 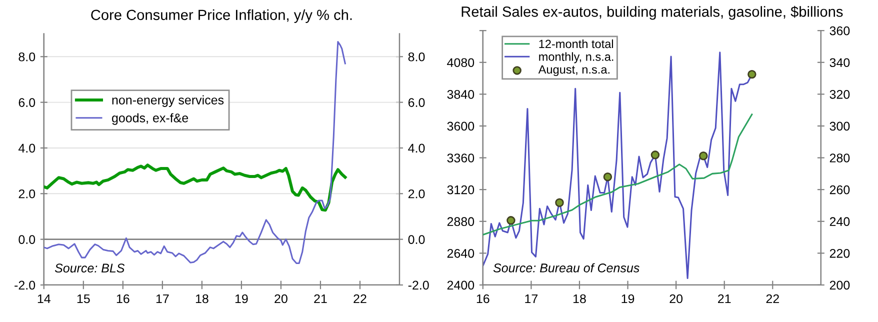 I want to click on y2-tick-label: 360, so click(x=840, y=31).